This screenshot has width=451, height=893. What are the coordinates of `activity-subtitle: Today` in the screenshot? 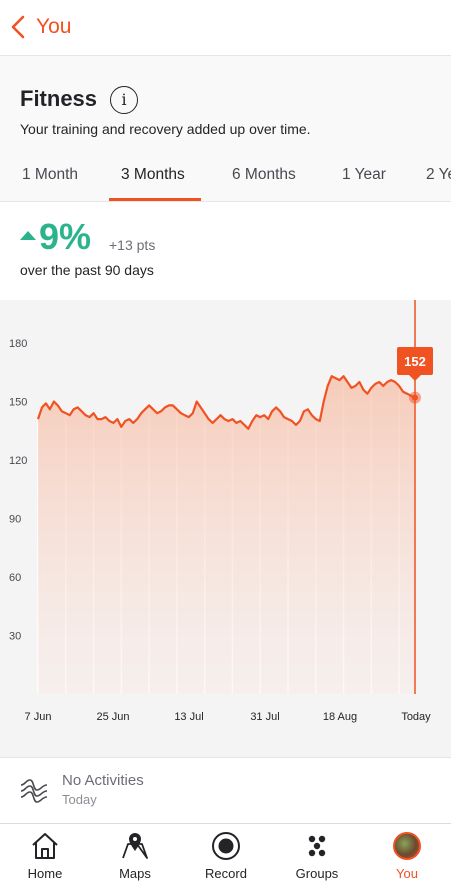 It's located at (79, 799).